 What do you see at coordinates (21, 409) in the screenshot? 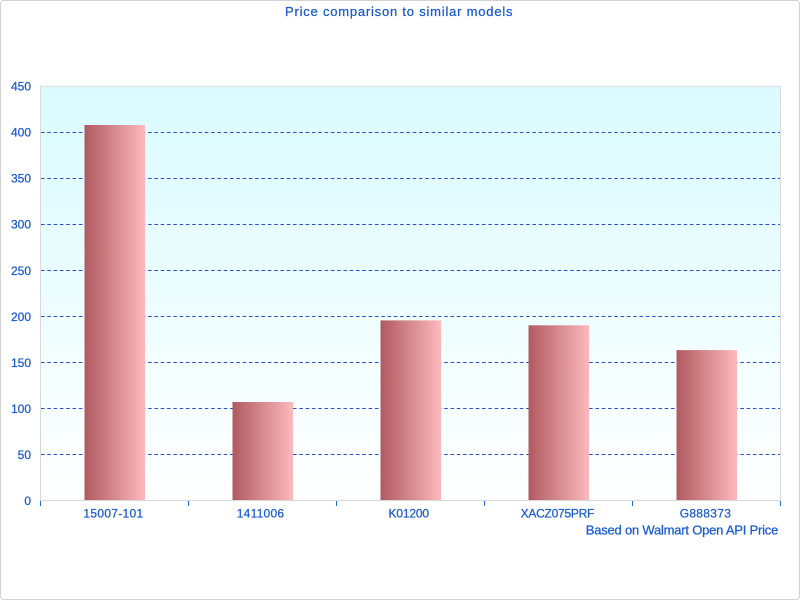
I see `svg-text: 100` at bounding box center [21, 409].